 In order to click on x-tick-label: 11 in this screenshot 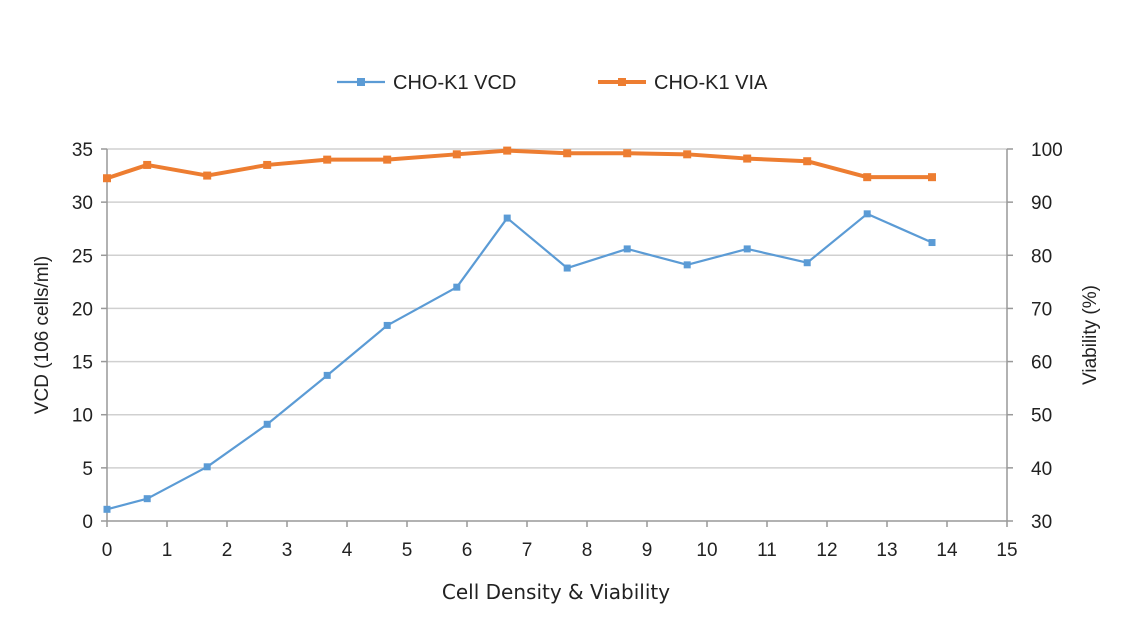, I will do `click(767, 550)`.